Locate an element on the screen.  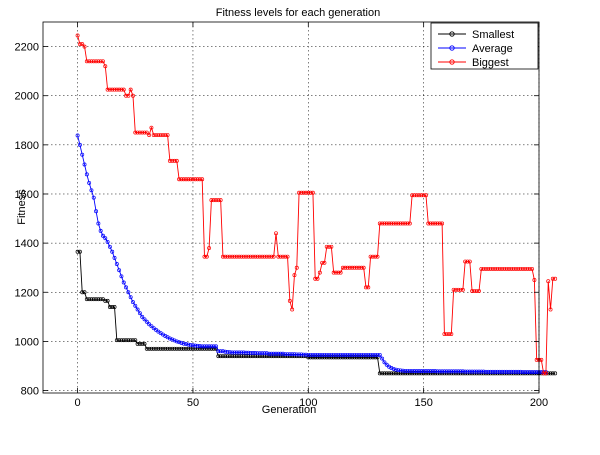
x-tick-label: 0 is located at coordinates (78, 403).